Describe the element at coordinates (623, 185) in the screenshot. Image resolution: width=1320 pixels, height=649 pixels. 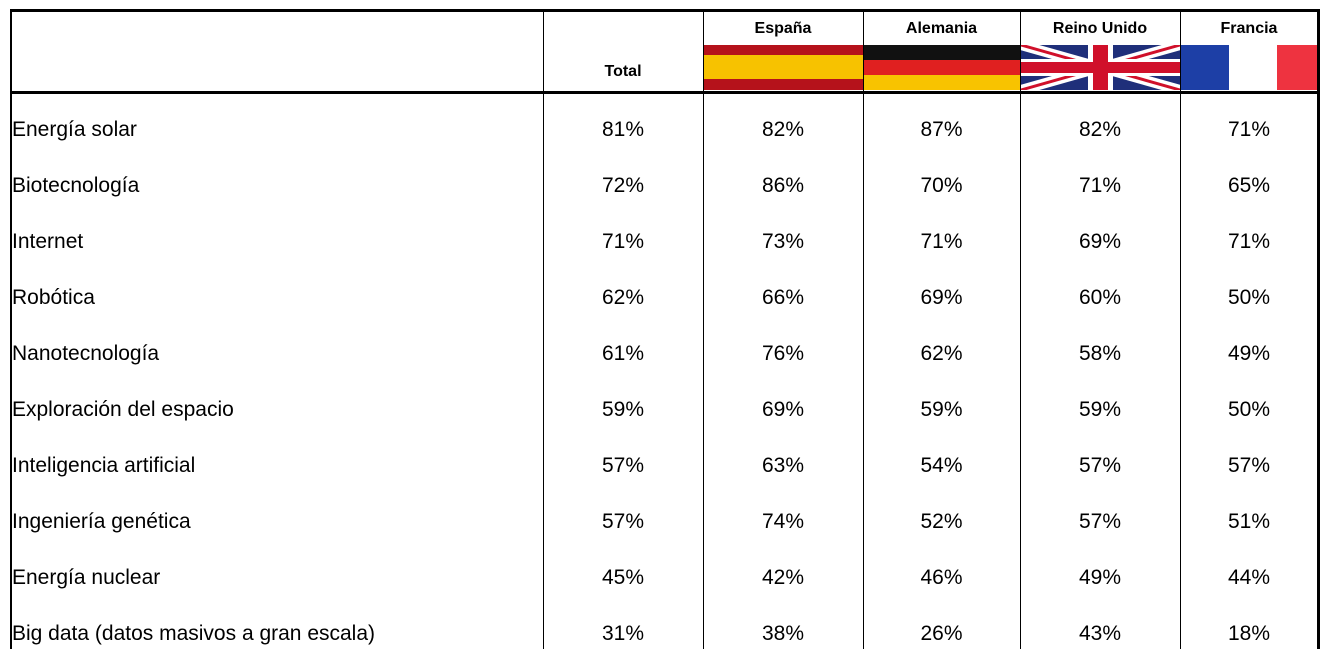
I see `cell-value: 72%` at that location.